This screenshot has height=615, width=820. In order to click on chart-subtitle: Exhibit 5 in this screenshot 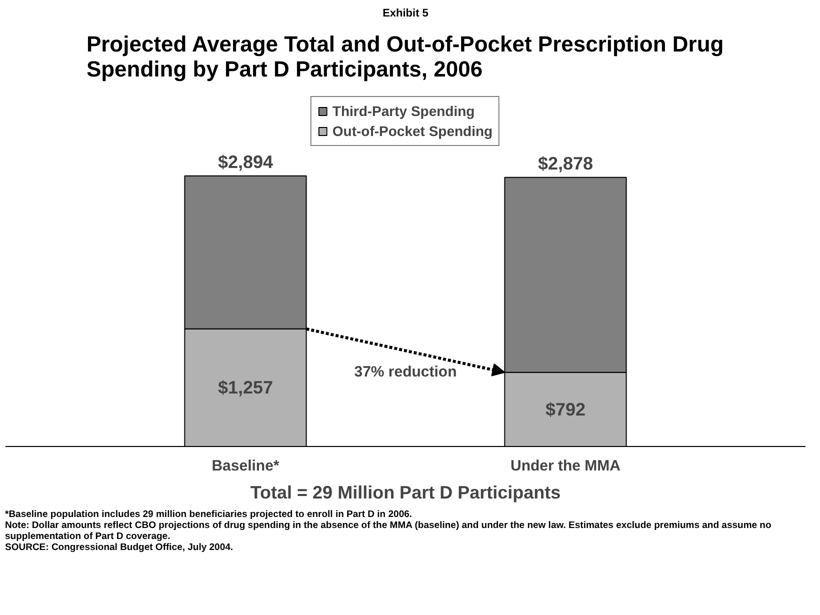, I will do `click(405, 14)`.